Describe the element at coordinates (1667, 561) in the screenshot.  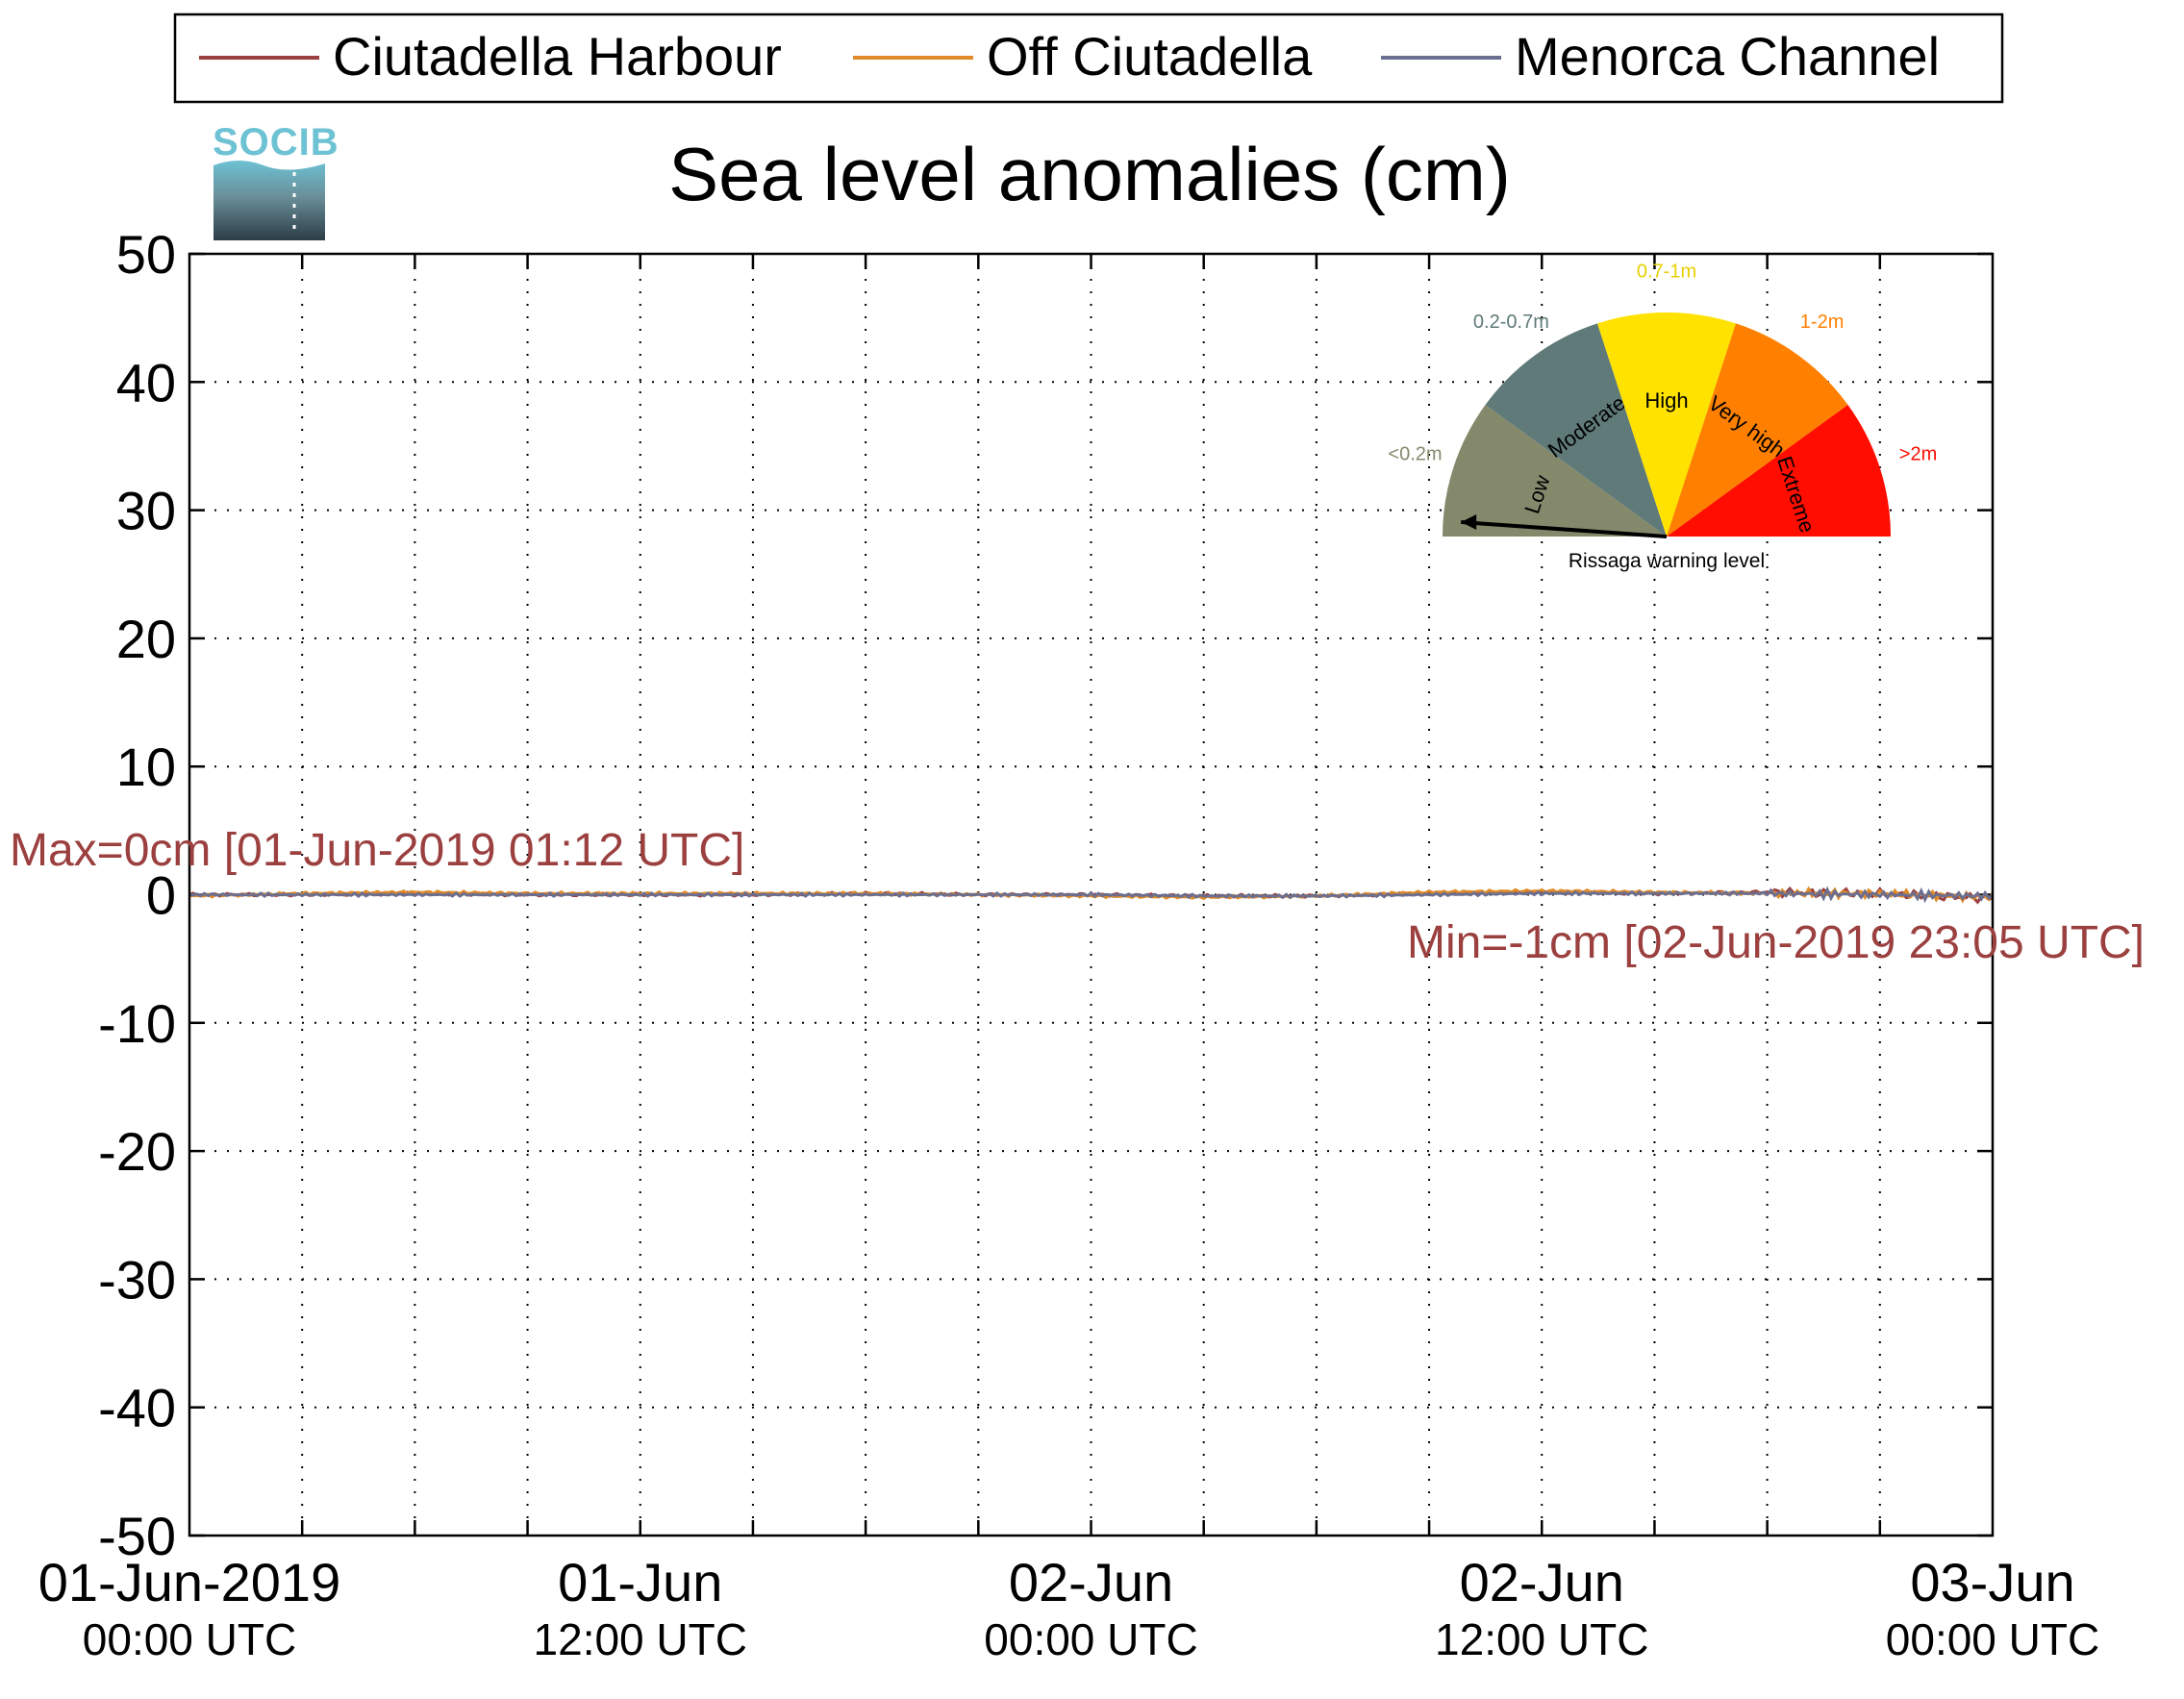
I see `gauge-title: Rissaga warning level` at that location.